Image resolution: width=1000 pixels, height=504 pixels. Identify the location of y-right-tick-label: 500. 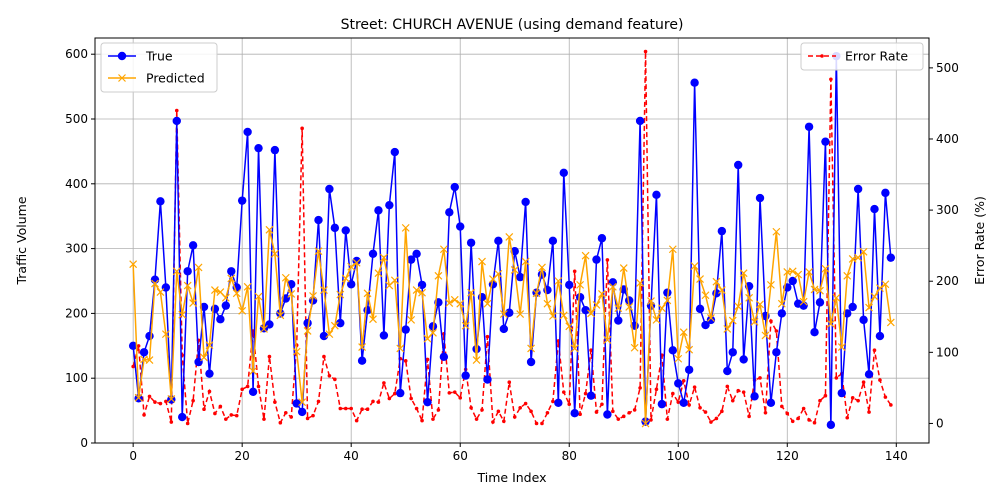
(947, 68).